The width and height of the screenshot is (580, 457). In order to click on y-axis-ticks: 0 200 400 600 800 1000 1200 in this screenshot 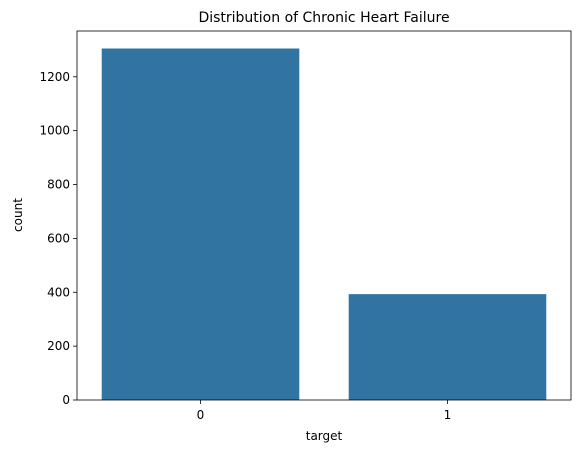, I will do `click(58, 238)`.